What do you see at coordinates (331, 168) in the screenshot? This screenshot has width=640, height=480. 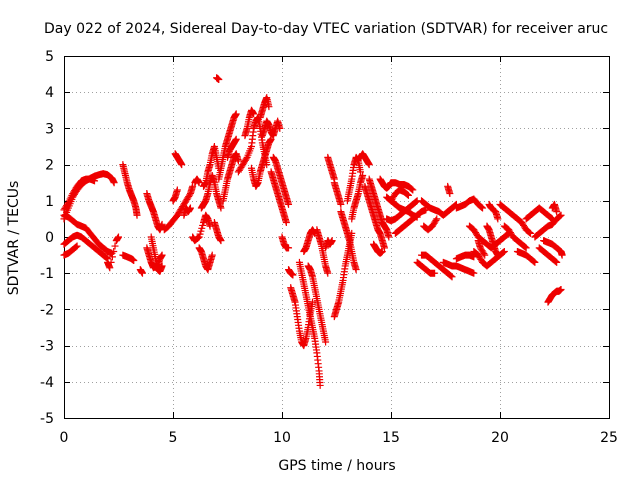 I see `series-arc-ap` at bounding box center [331, 168].